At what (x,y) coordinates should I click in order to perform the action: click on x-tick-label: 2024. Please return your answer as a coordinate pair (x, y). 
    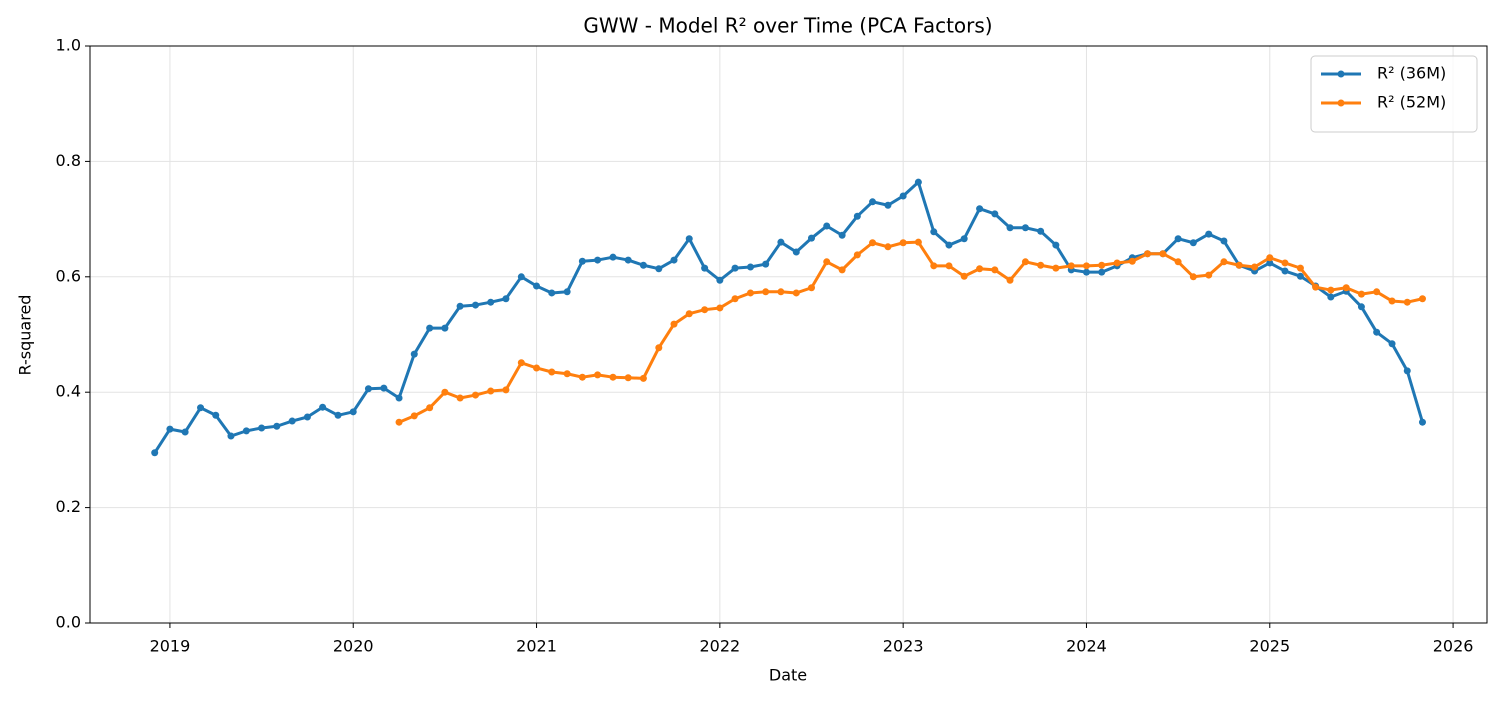
    Looking at the image, I should click on (1086, 646).